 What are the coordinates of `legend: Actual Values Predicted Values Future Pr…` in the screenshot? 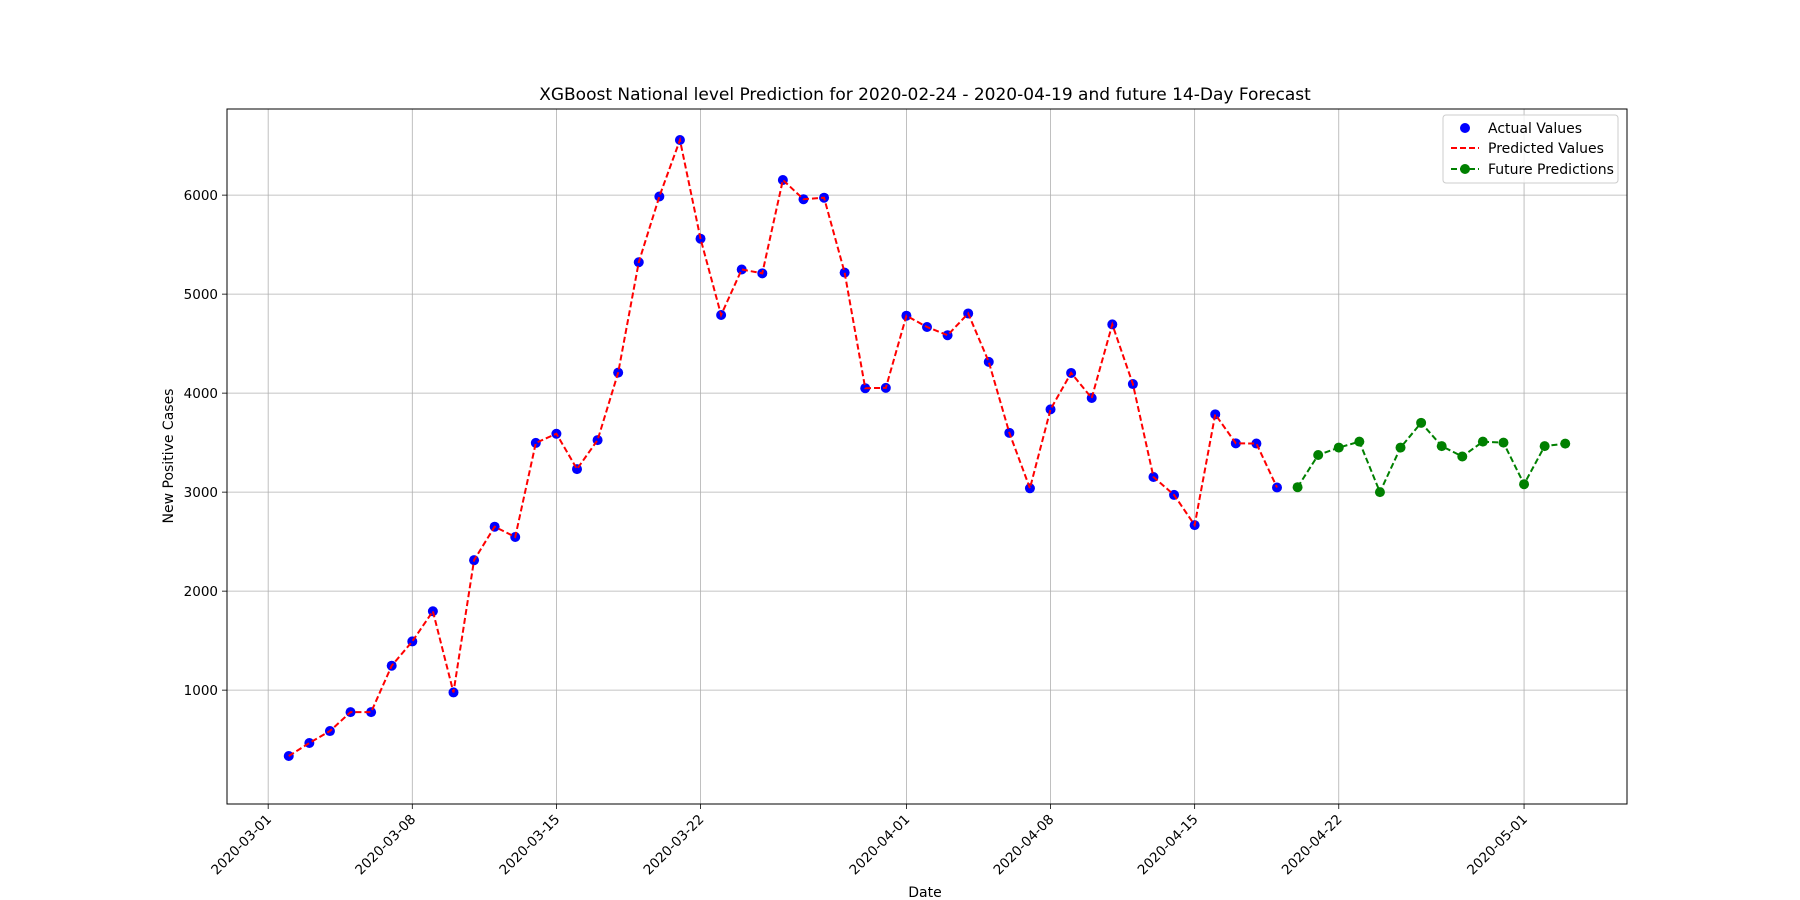 It's located at (1530, 149).